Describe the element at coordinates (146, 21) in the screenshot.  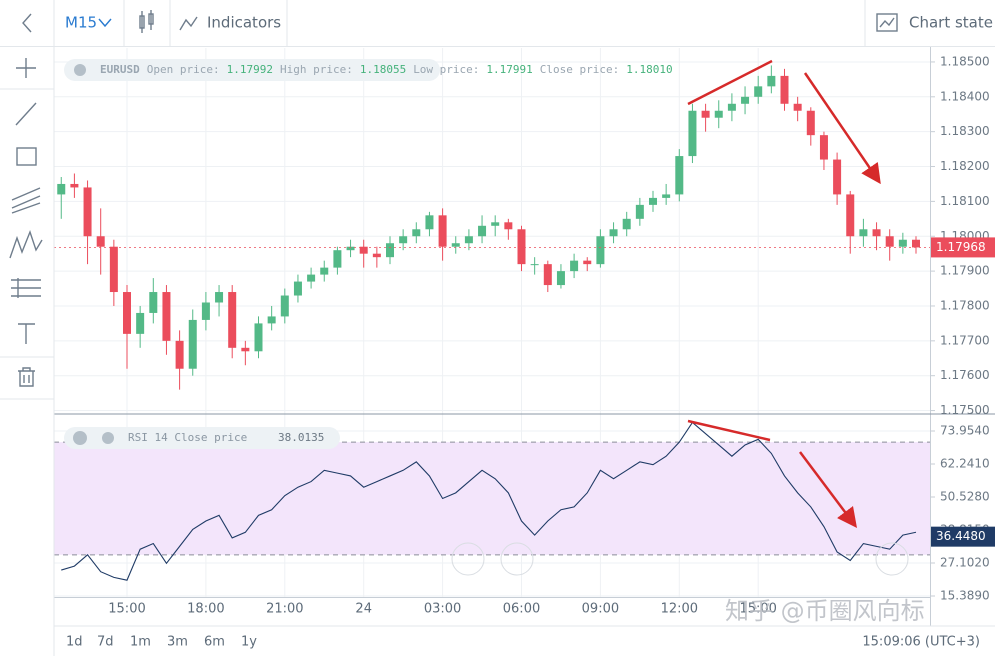
I see `chart-type-button` at that location.